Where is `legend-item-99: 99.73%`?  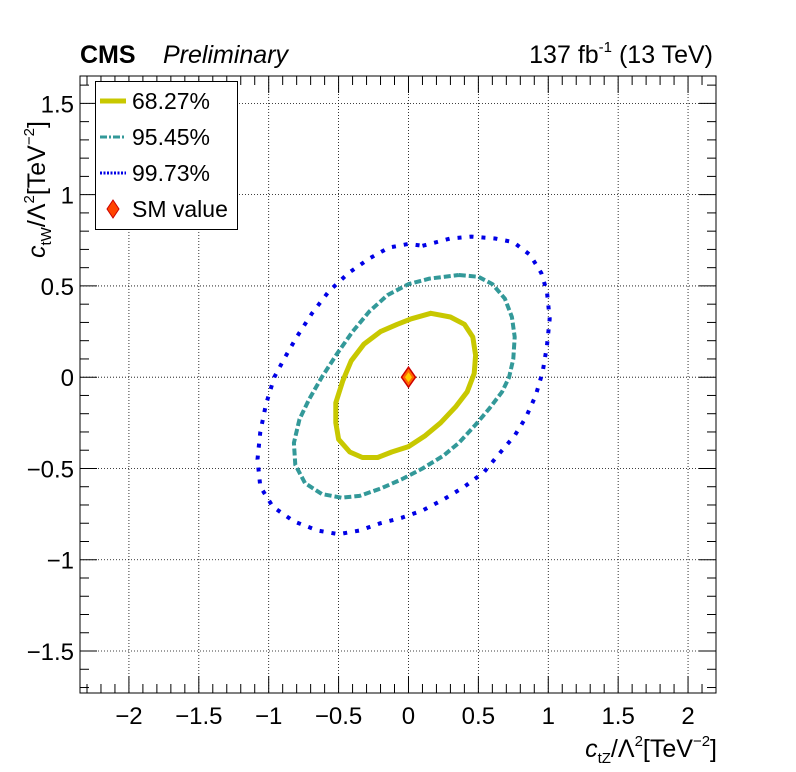 legend-item-99: 99.73% is located at coordinates (166, 173).